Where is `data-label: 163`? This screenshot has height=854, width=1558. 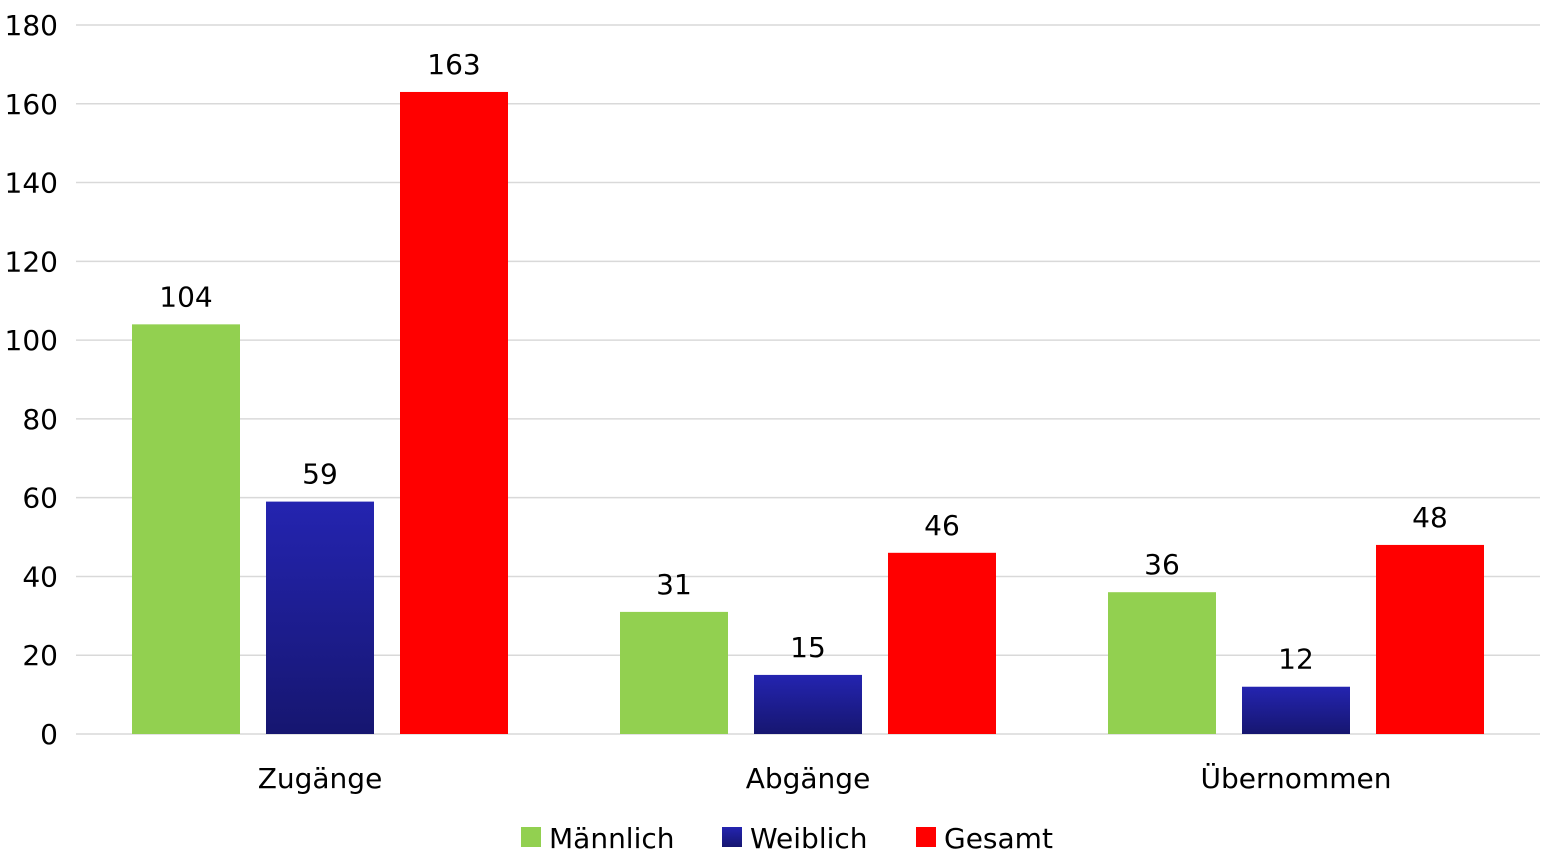 data-label: 163 is located at coordinates (453, 64).